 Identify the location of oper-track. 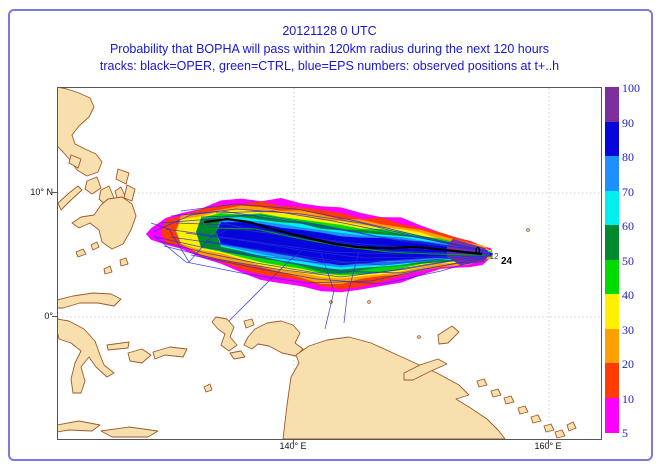
(343, 236).